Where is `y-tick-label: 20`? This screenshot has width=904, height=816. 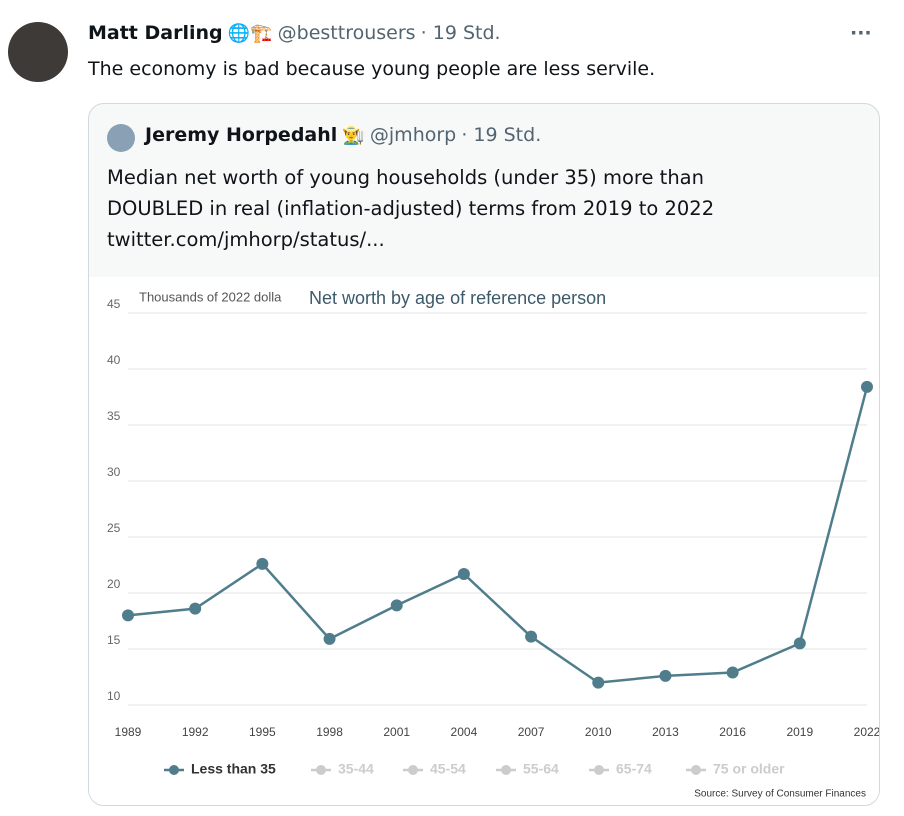
y-tick-label: 20 is located at coordinates (114, 584).